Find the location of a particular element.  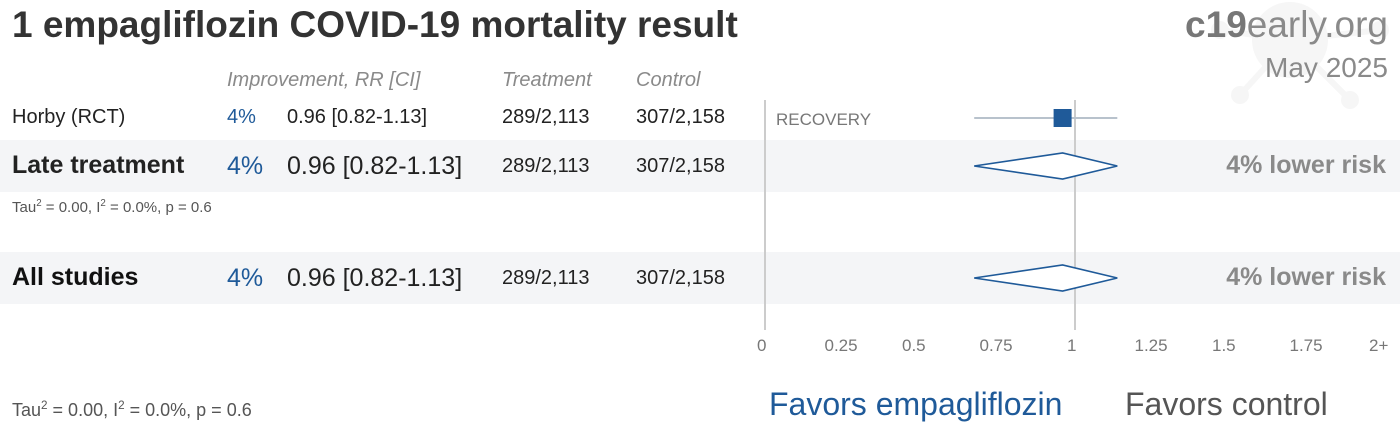

late-stats-tau: Tau is located at coordinates (24, 207).